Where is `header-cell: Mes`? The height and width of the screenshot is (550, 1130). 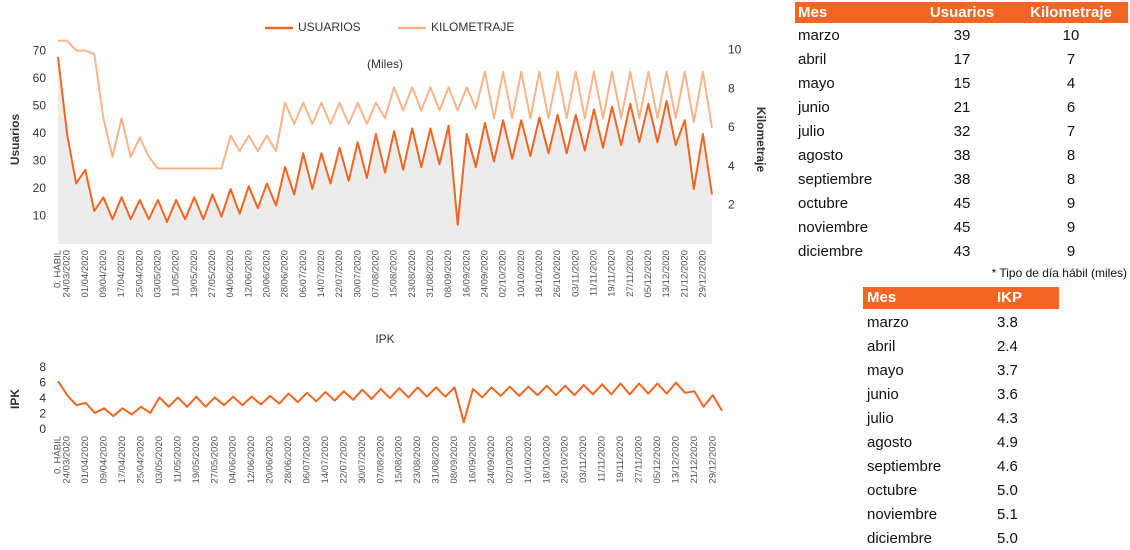
header-cell: Mes is located at coordinates (813, 12).